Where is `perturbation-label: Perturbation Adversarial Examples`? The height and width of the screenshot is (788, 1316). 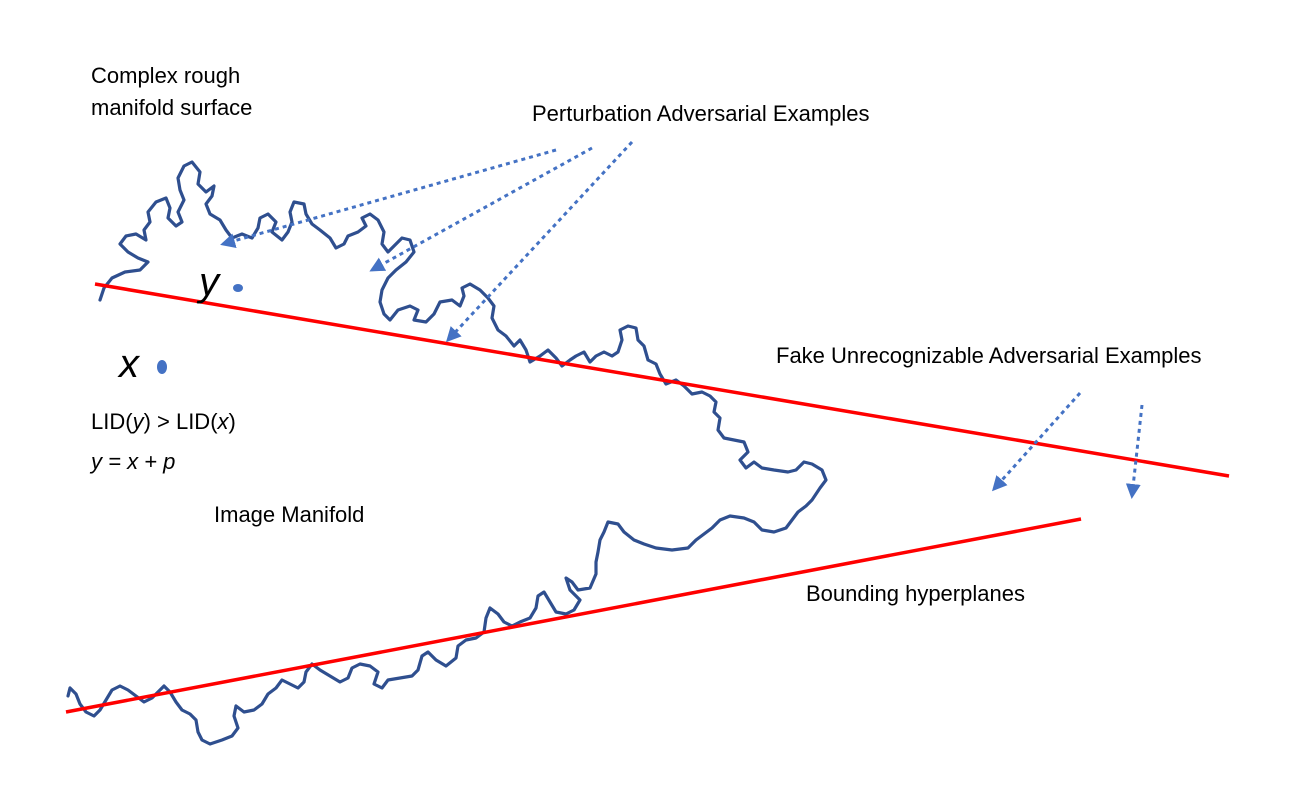
perturbation-label: Perturbation Adversarial Examples is located at coordinates (701, 113).